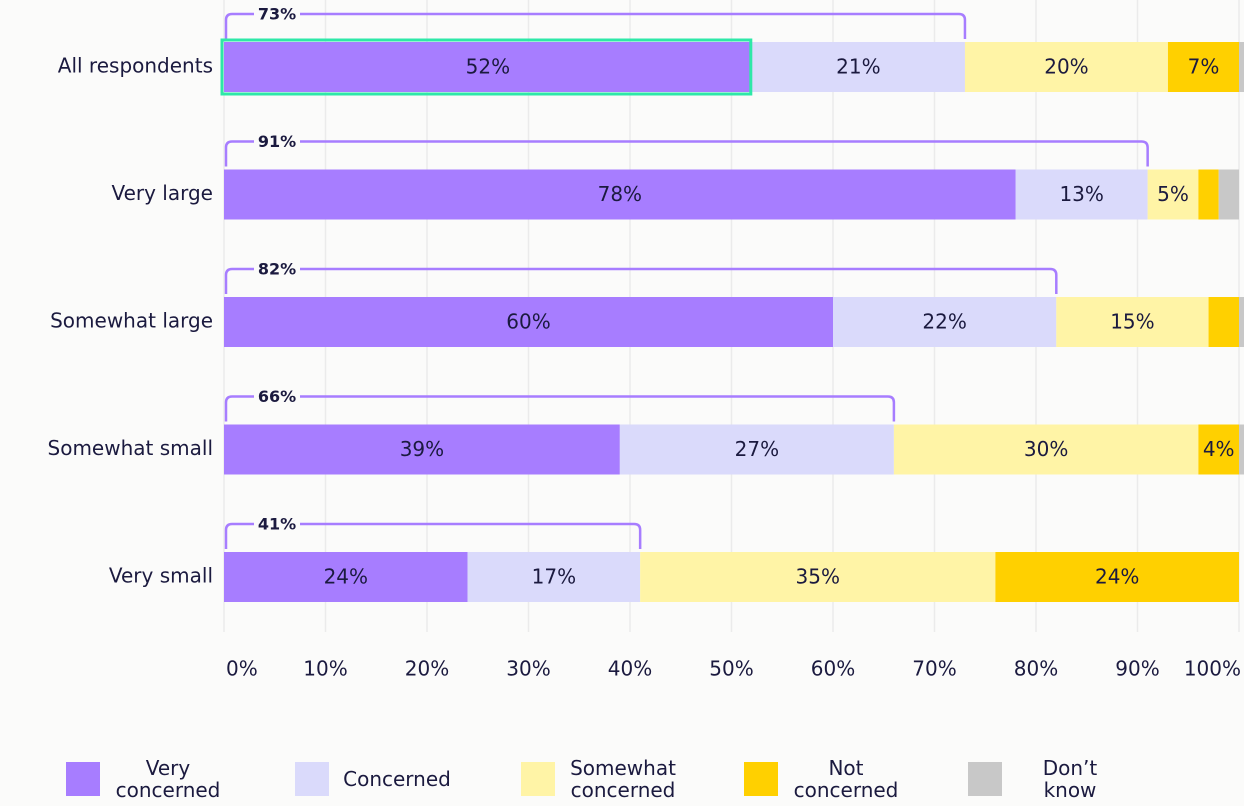 The width and height of the screenshot is (1244, 806). I want to click on legend-item: Don’t know, so click(1047, 779).